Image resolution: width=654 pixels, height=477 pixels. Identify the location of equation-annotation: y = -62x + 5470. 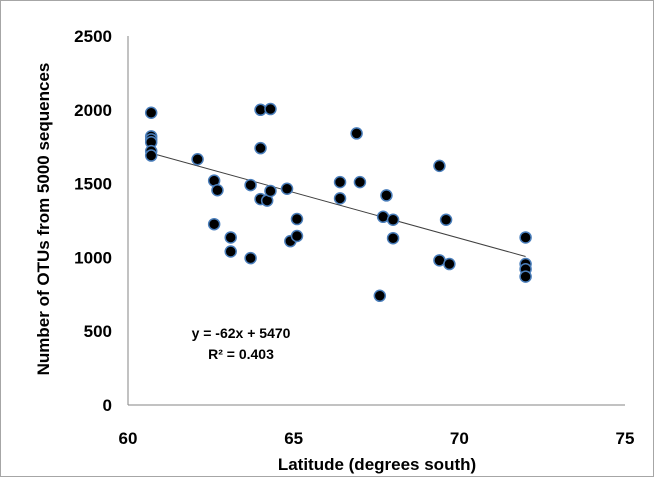
(241, 333).